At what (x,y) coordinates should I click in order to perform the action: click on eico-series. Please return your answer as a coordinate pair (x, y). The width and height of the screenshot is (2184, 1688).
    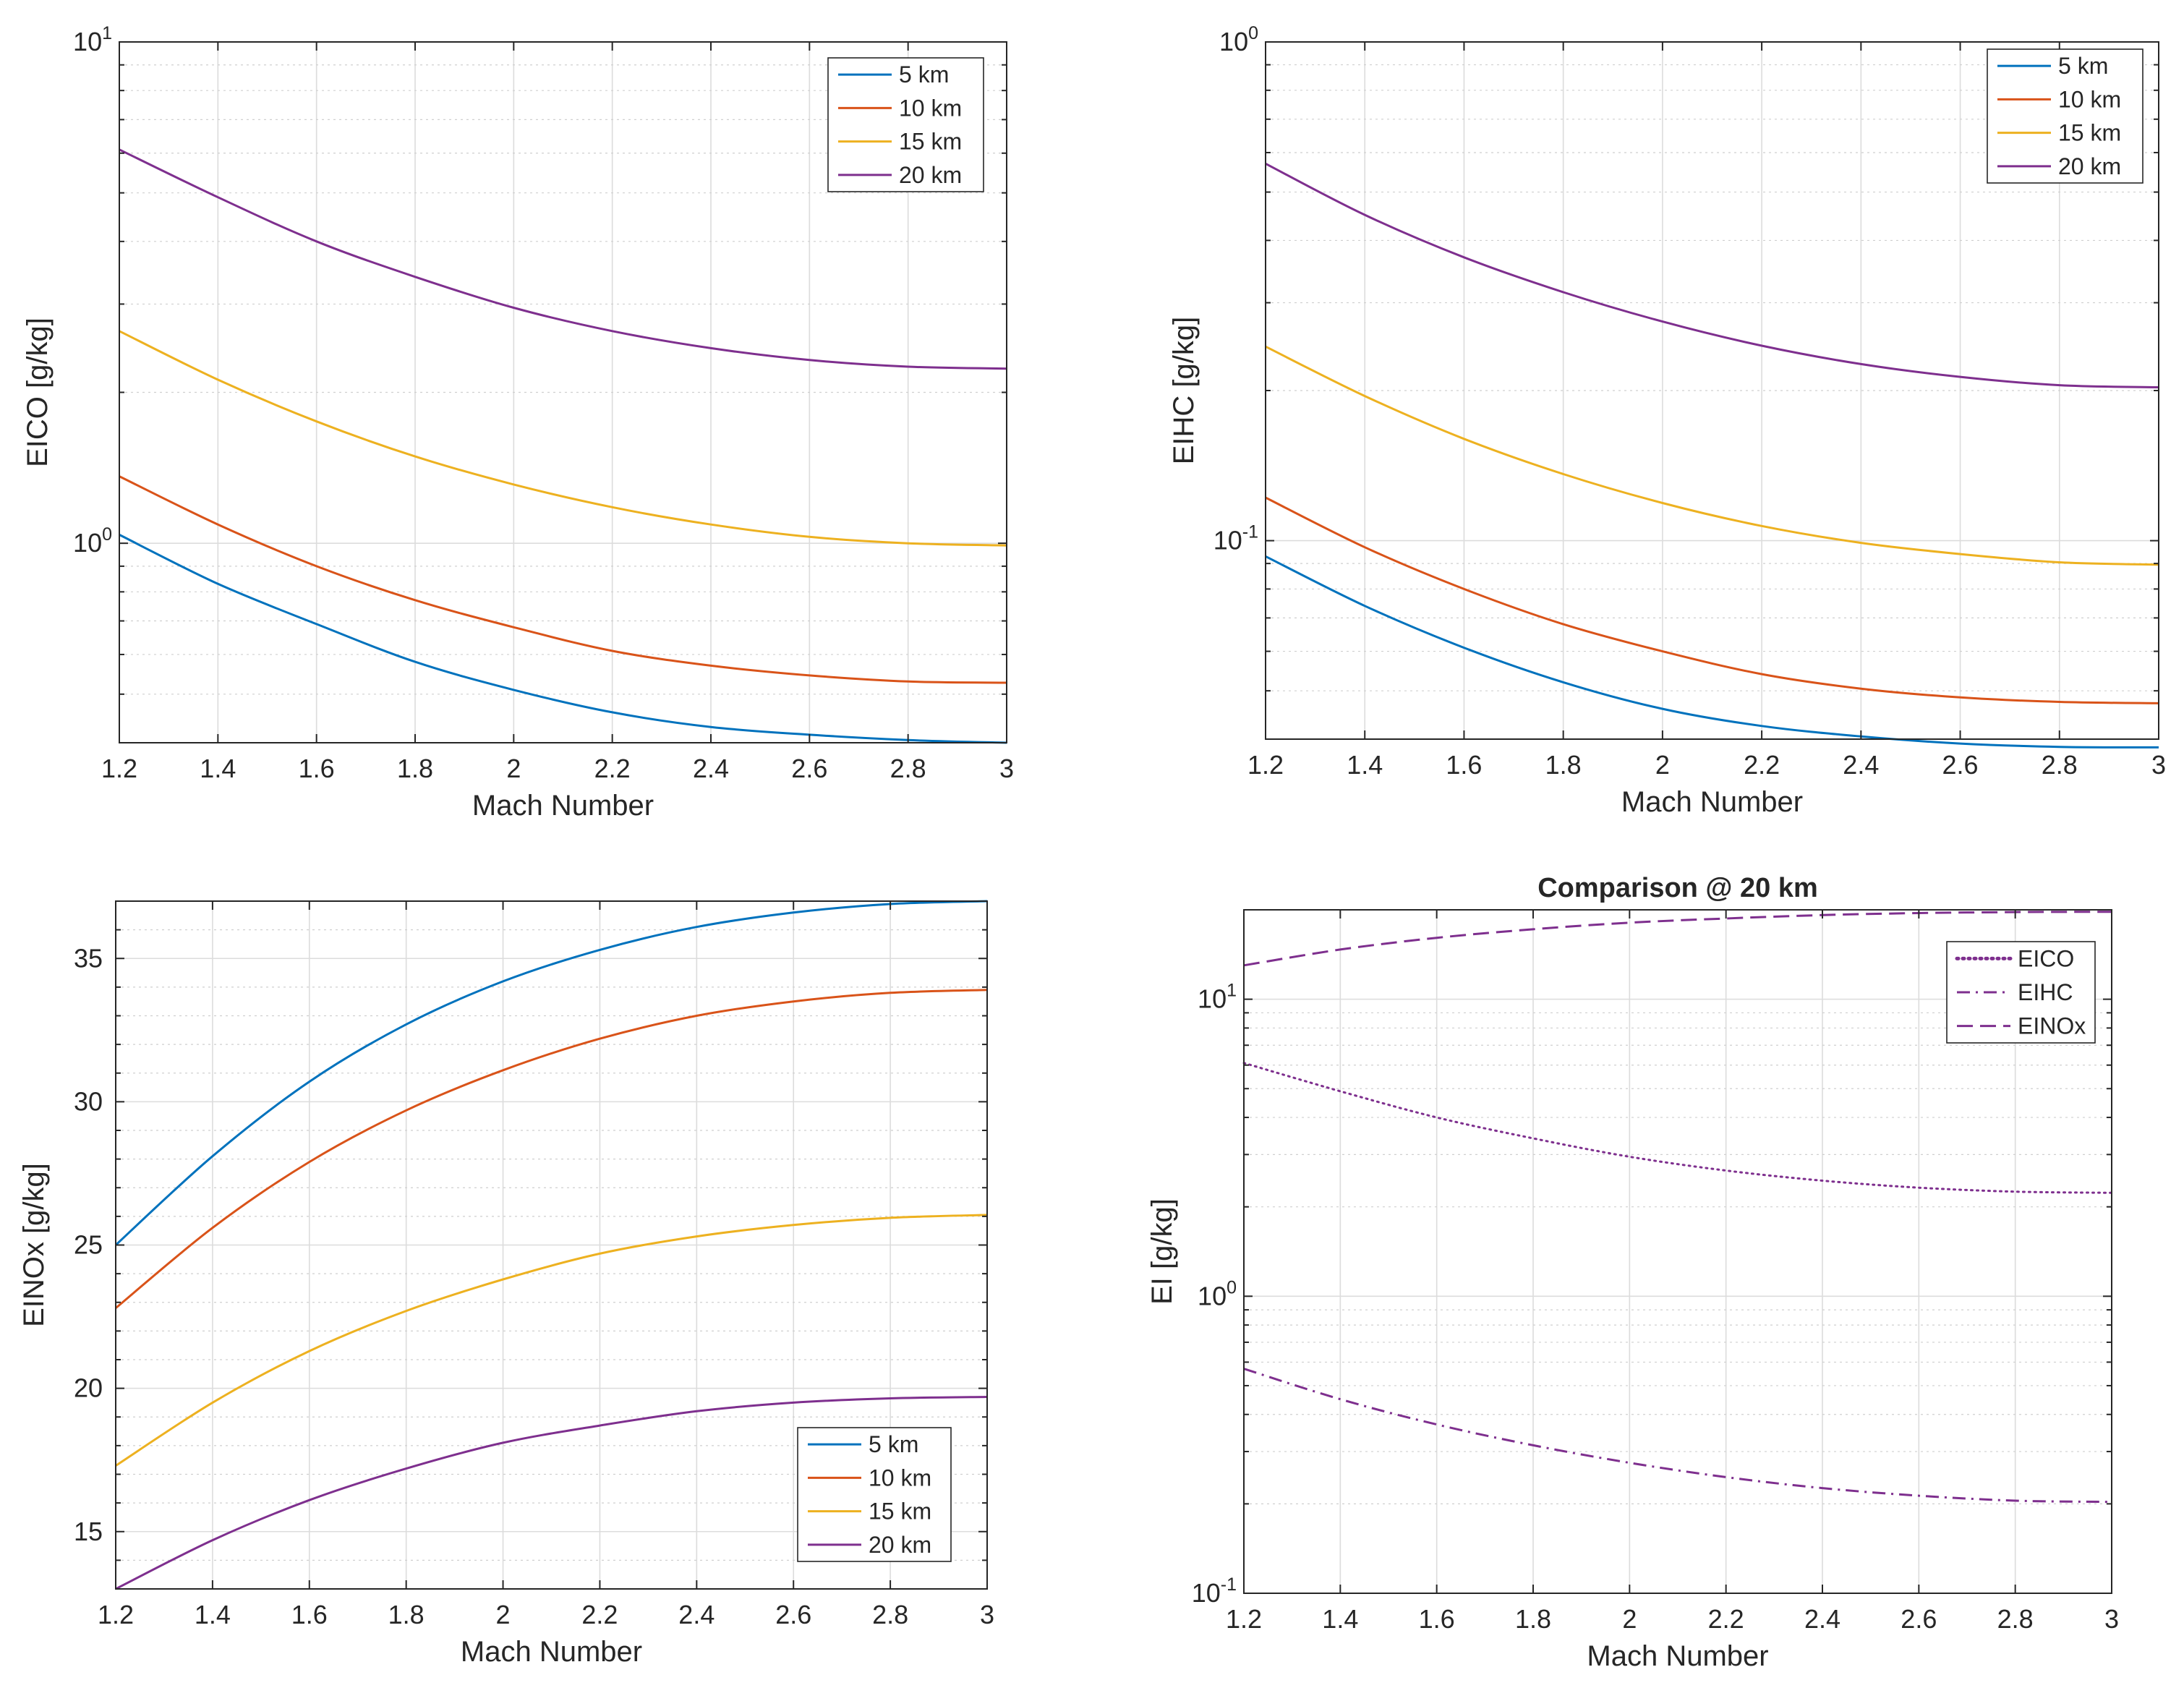
    Looking at the image, I should click on (563, 446).